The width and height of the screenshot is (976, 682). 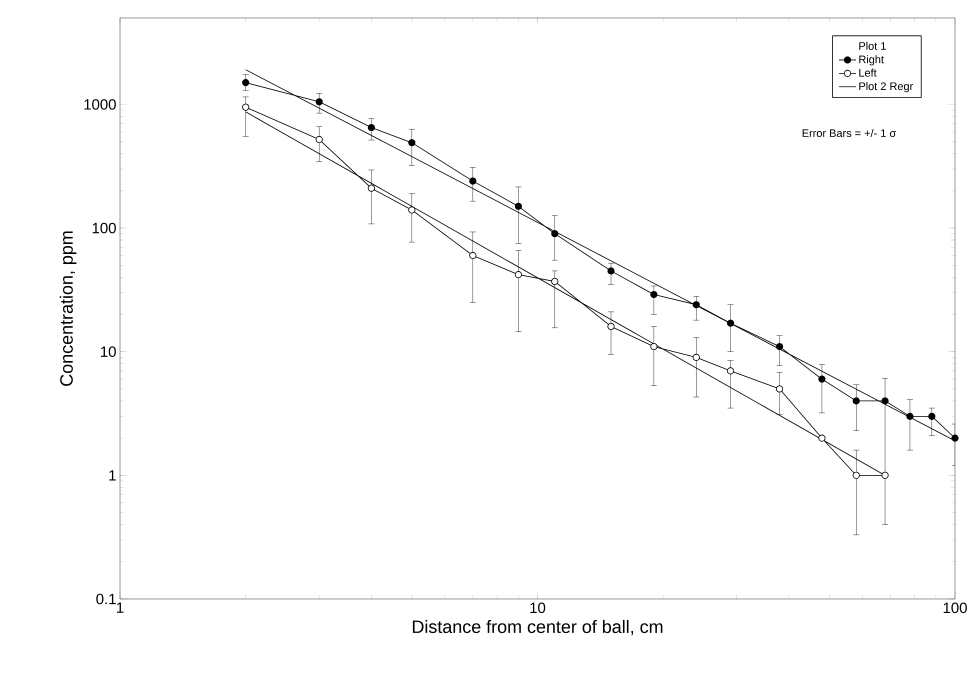 I want to click on legend-label: Right, so click(x=871, y=60).